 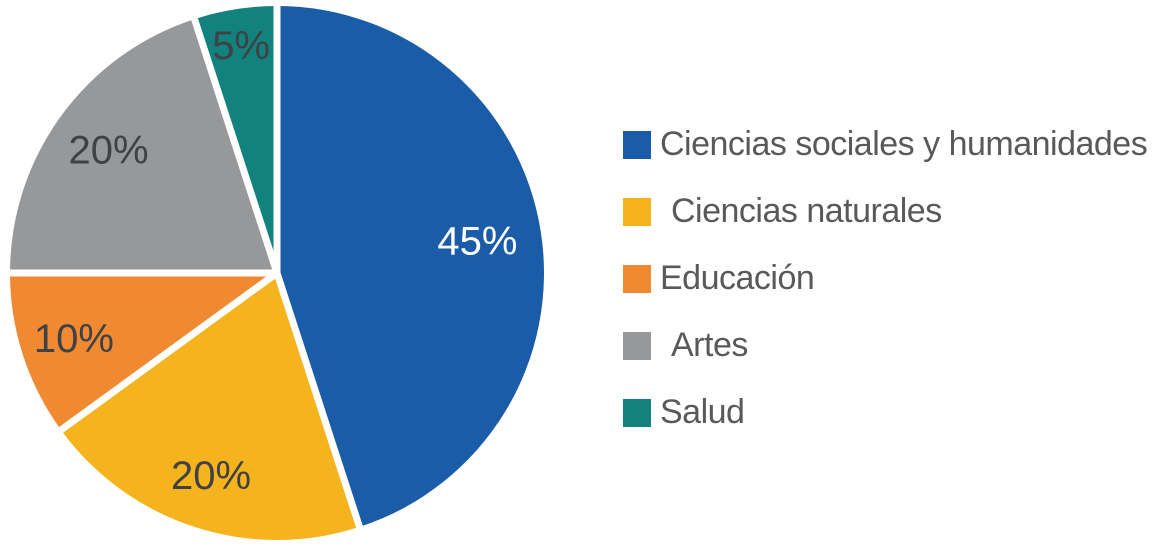 I want to click on pie-slice-value-label-0: 45%, so click(x=477, y=241).